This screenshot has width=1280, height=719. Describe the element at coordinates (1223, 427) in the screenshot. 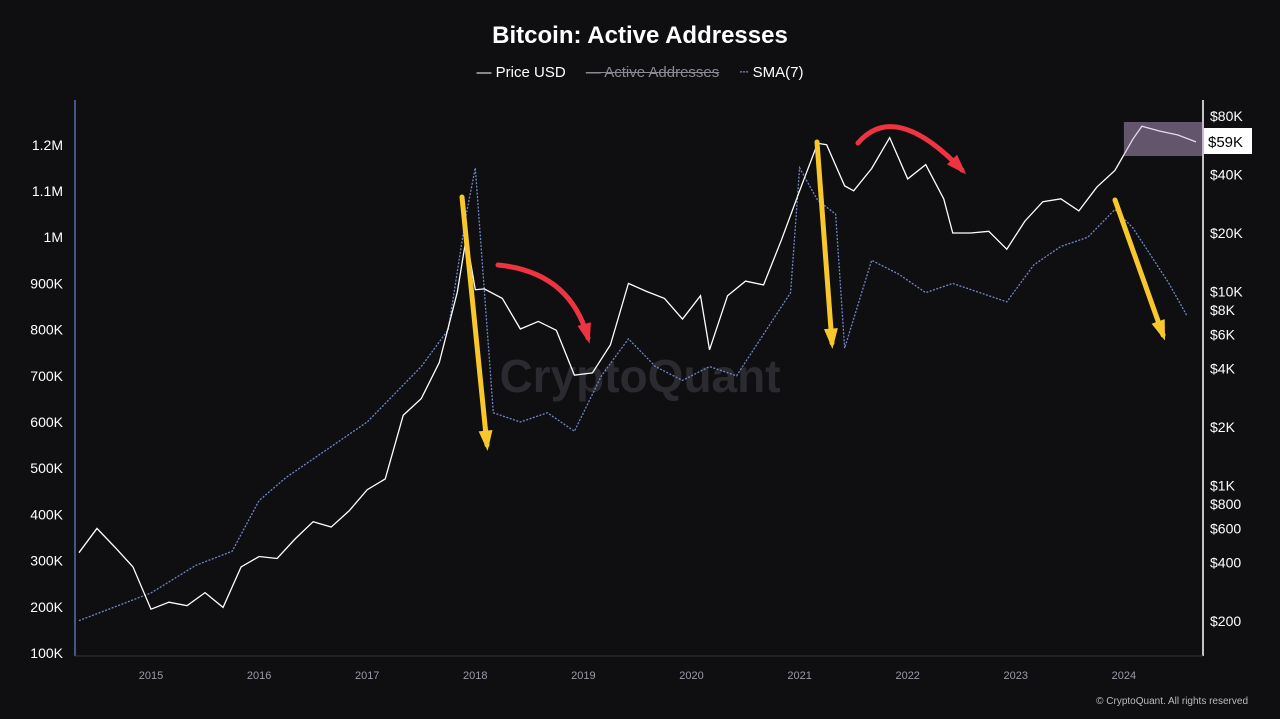

I see `y-right-tick: $2K` at that location.